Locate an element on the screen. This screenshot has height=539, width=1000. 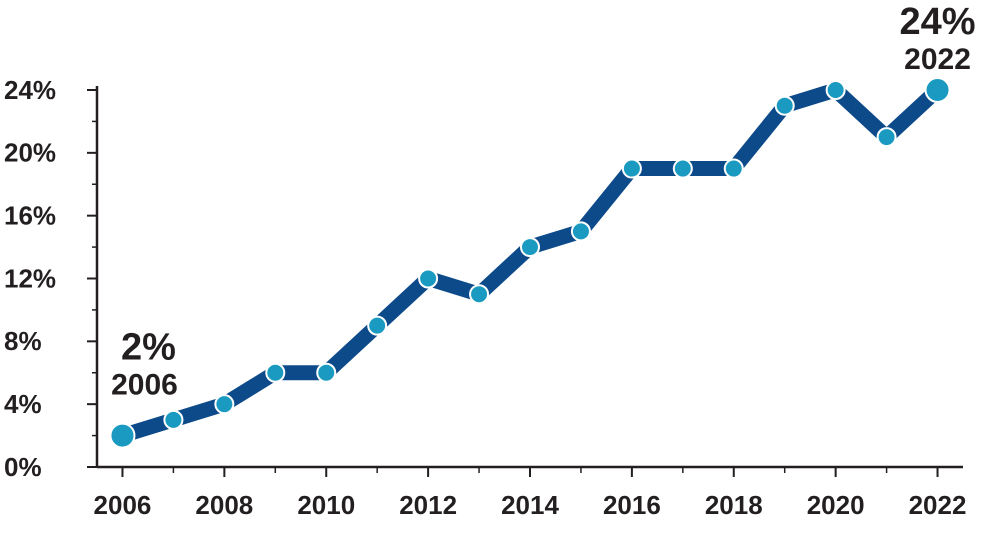
annotation-value: 24% is located at coordinates (937, 22).